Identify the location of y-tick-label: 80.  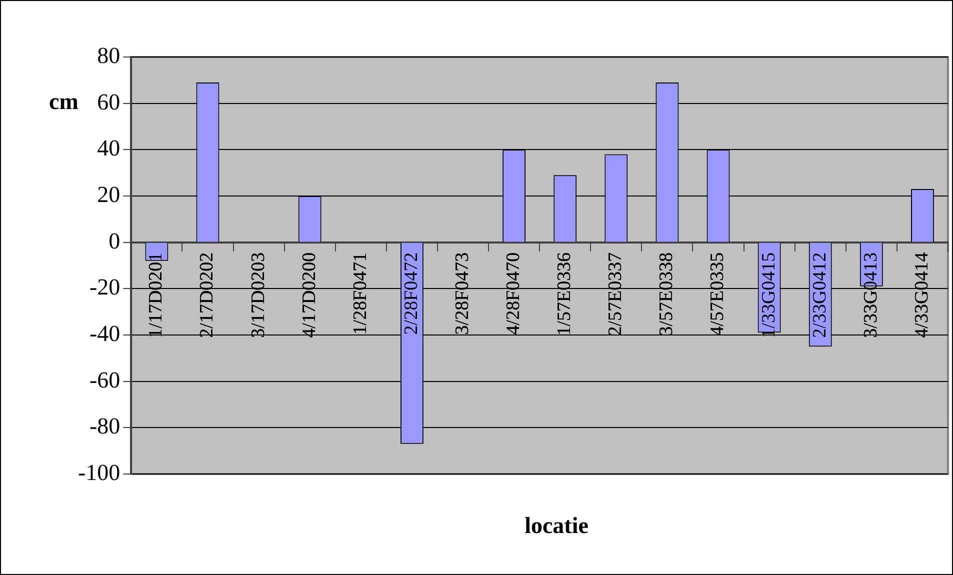
(108, 55).